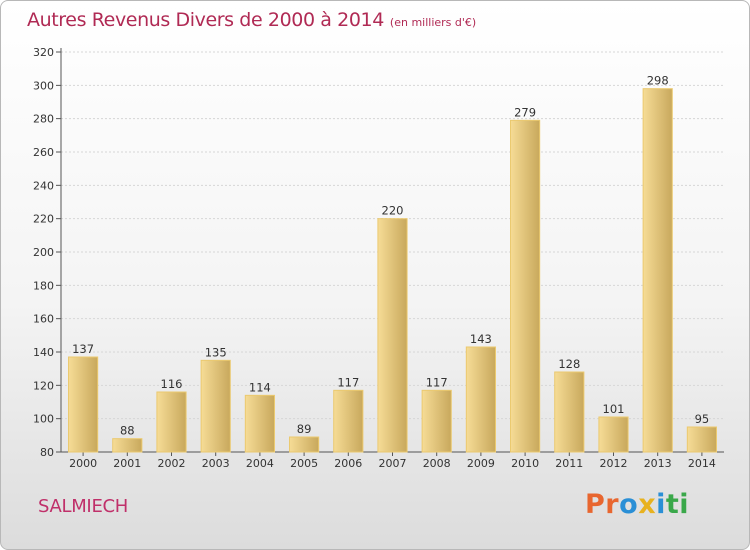 The width and height of the screenshot is (750, 550). Describe the element at coordinates (43, 352) in the screenshot. I see `y-tick-label: 140` at that location.